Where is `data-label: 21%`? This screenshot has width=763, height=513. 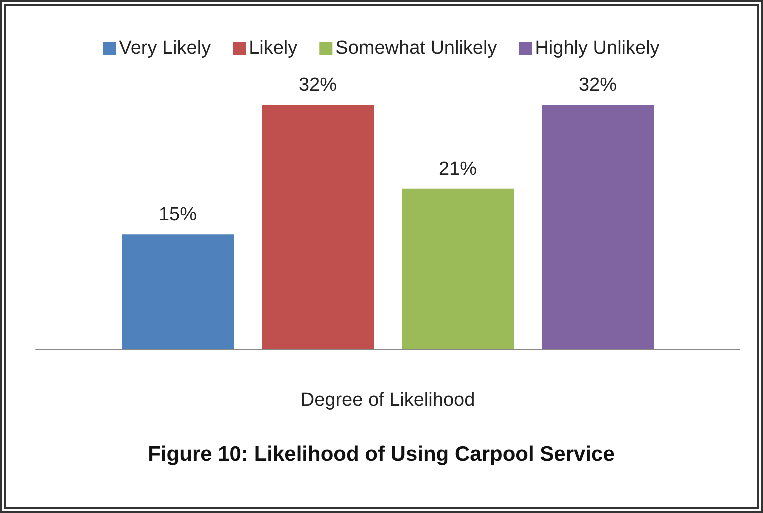 data-label: 21% is located at coordinates (458, 169).